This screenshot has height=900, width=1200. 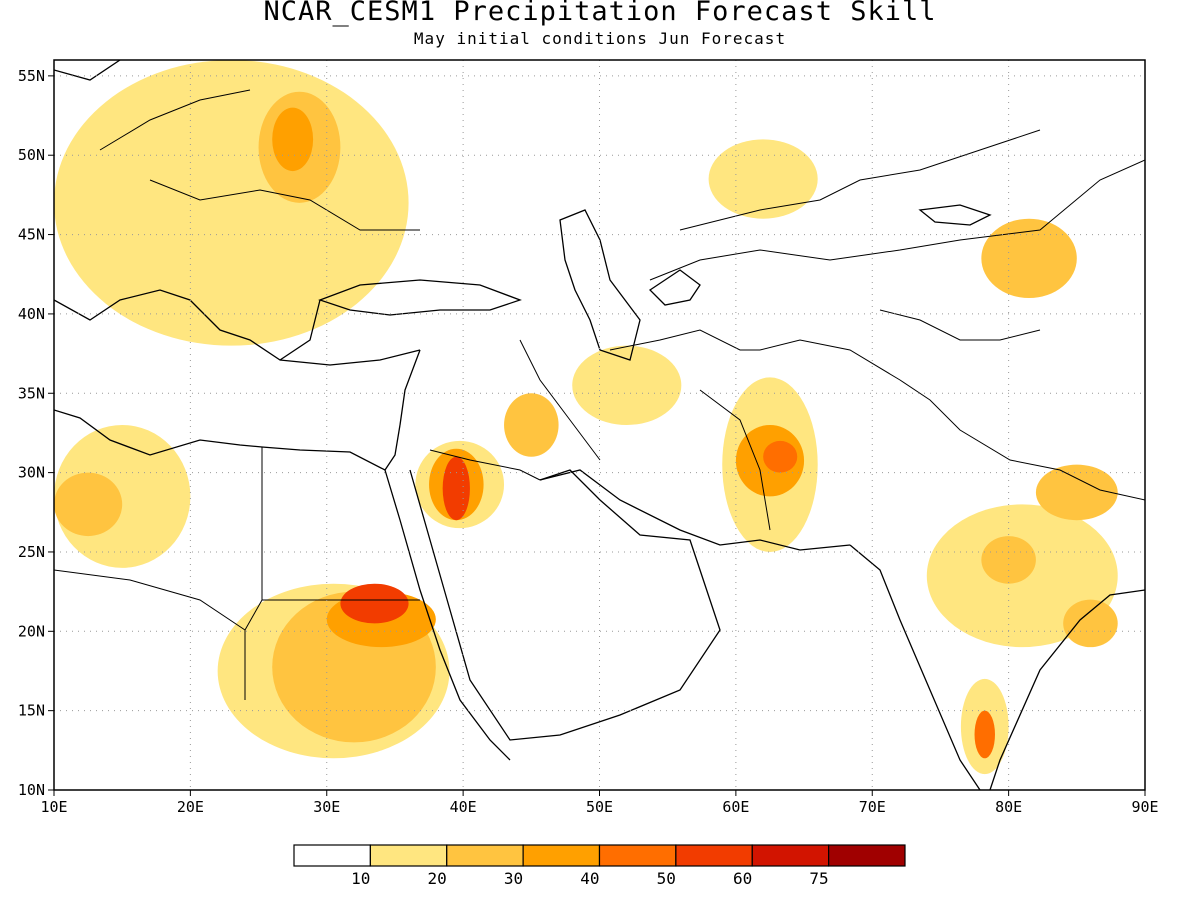 What do you see at coordinates (31, 155) in the screenshot?
I see `y-tick-label: 50N` at bounding box center [31, 155].